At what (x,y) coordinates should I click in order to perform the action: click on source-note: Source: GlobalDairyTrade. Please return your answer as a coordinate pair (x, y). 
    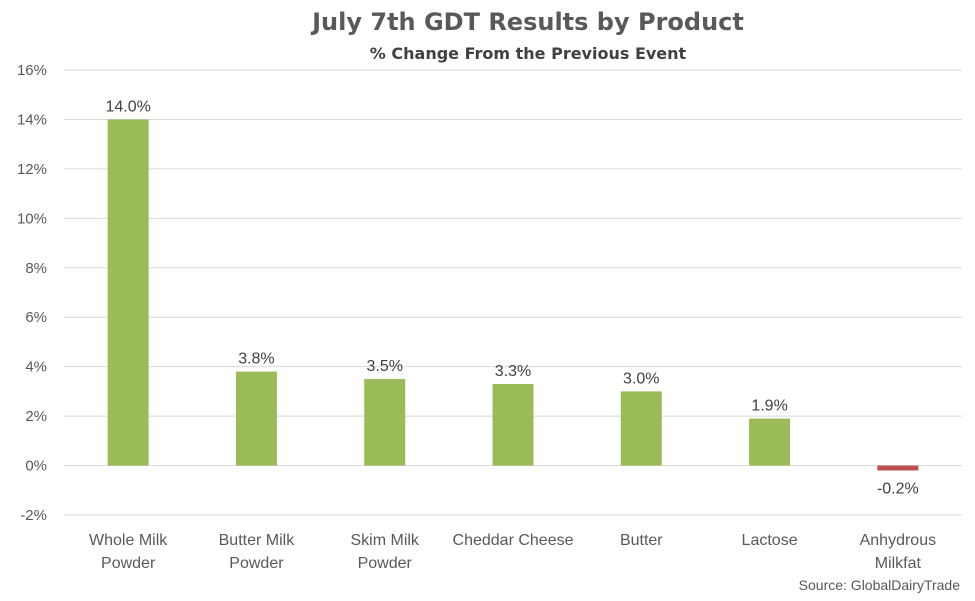
    Looking at the image, I should click on (880, 585).